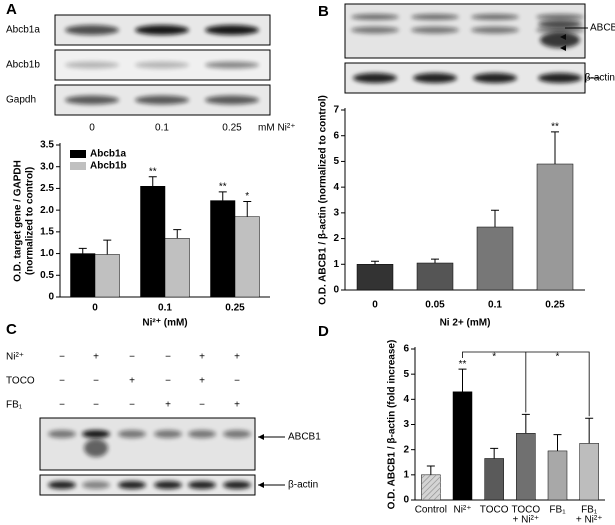 This screenshot has height=525, width=615. Describe the element at coordinates (406, 474) in the screenshot. I see `y-tick-label: 1` at that location.